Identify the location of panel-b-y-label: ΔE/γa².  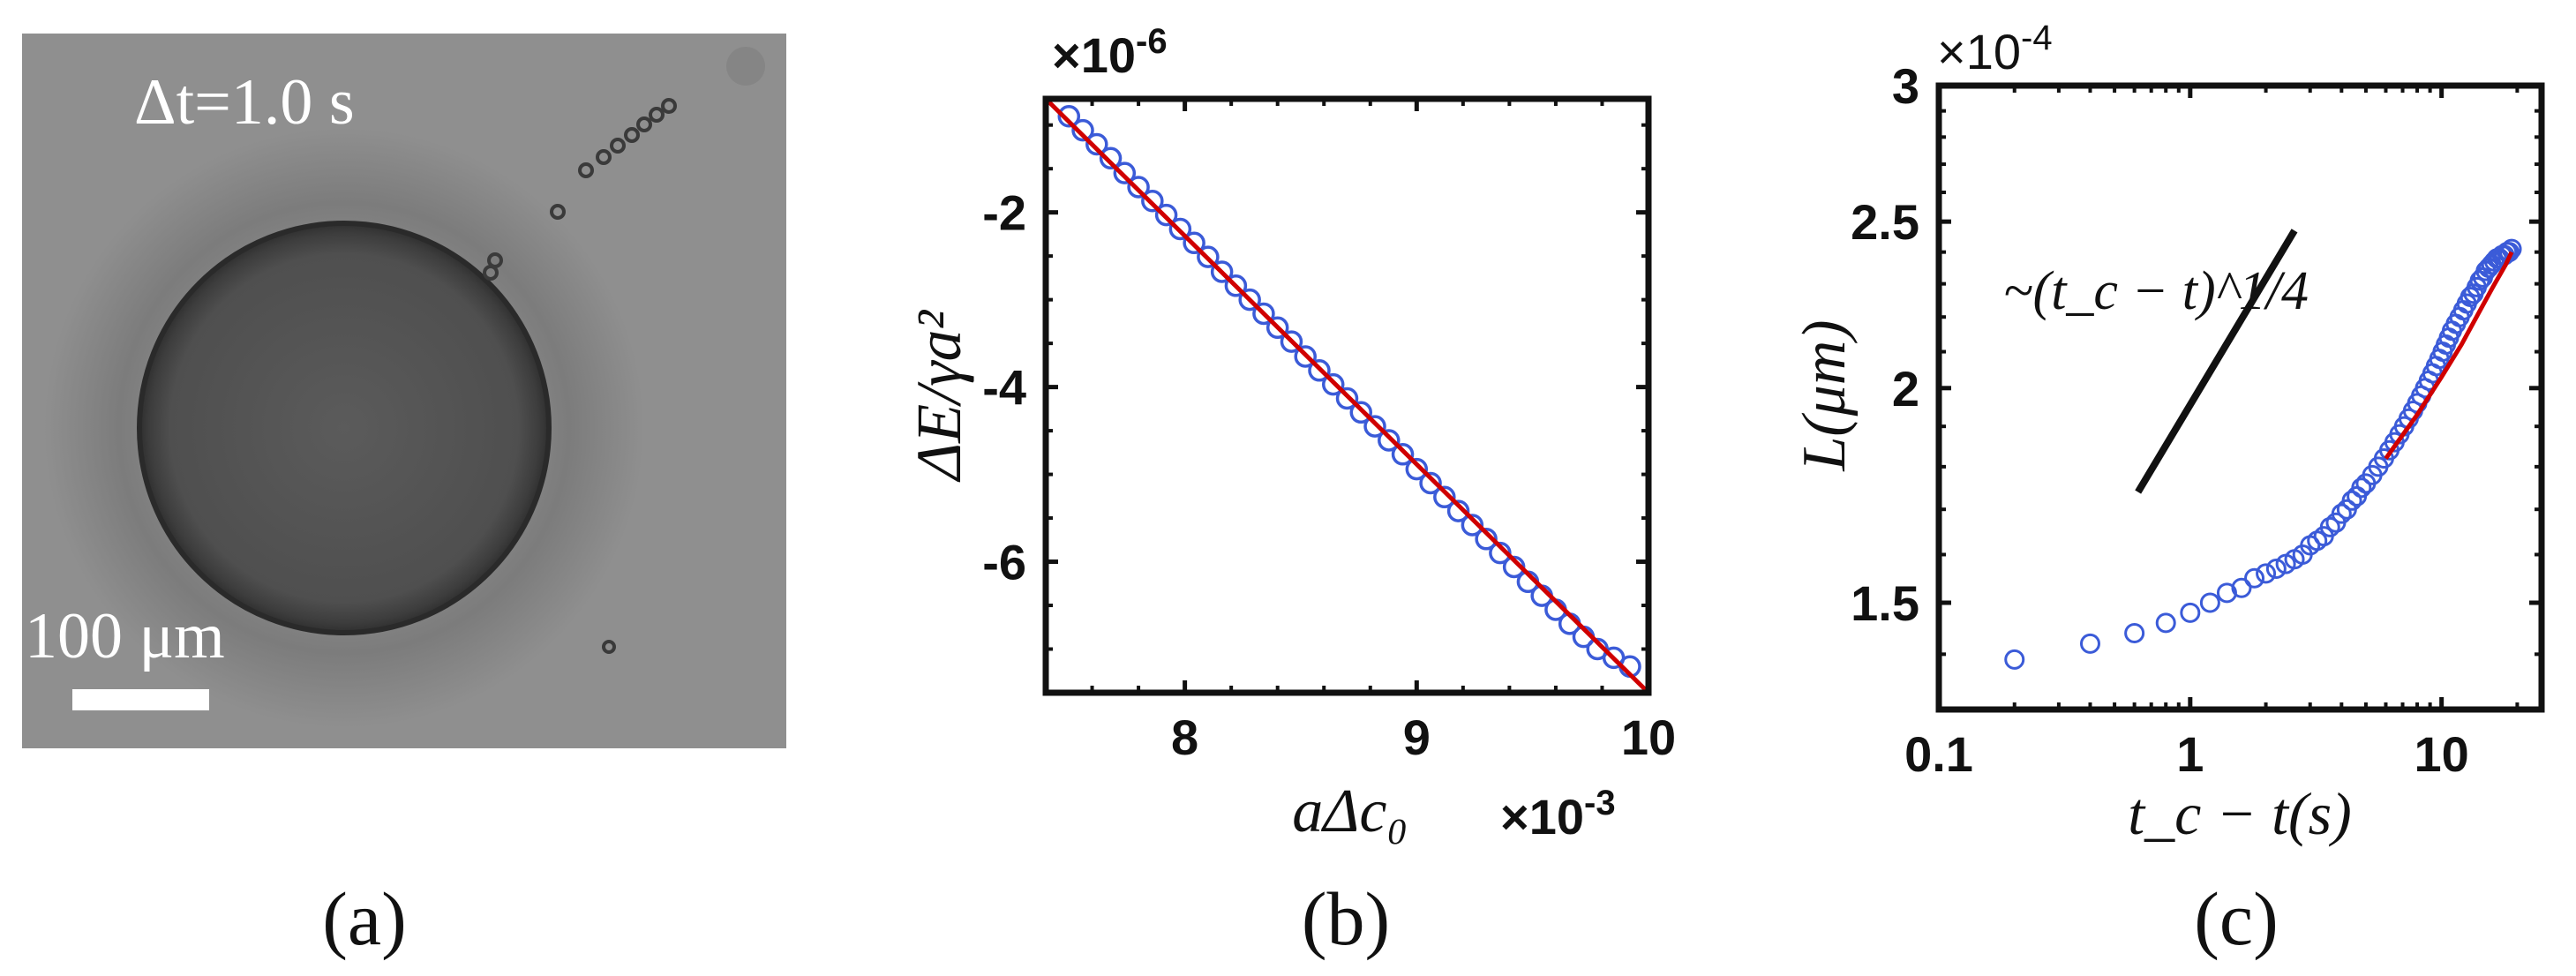
(939, 396).